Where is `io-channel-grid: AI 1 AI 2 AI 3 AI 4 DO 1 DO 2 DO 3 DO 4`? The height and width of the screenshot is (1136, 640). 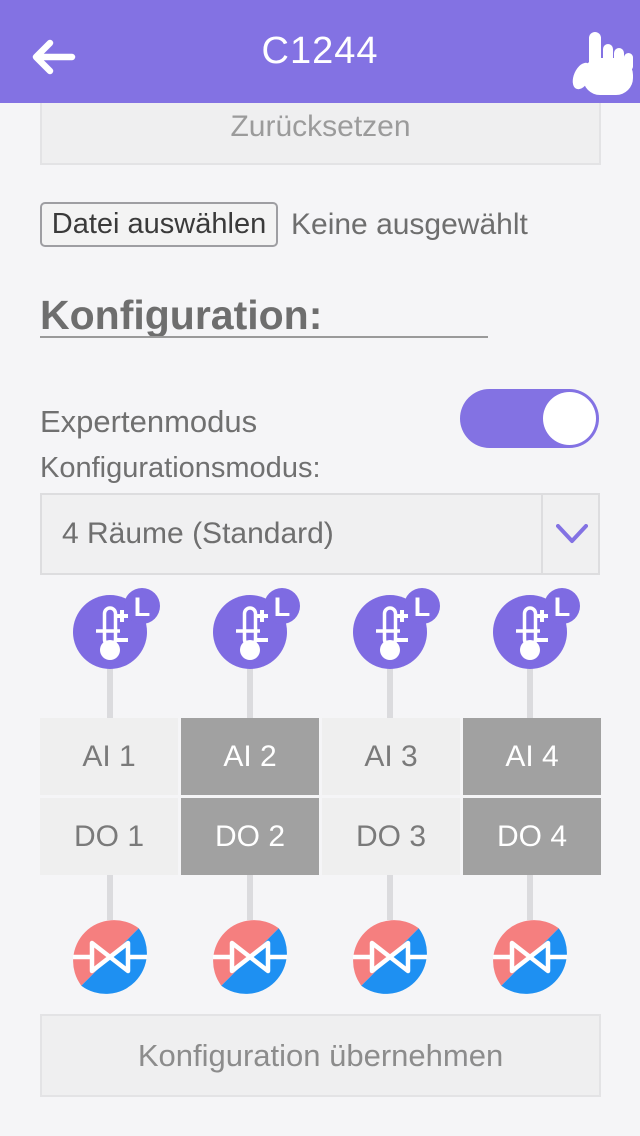 io-channel-grid: AI 1 AI 2 AI 3 AI 4 DO 1 DO 2 DO 3 DO 4 is located at coordinates (320, 796).